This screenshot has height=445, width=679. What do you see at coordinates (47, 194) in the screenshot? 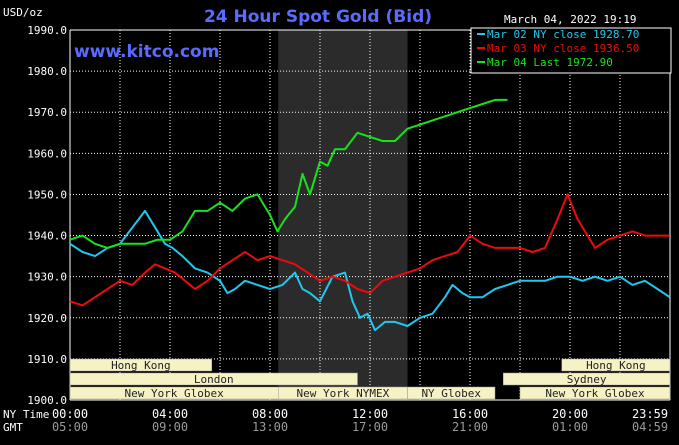
I see `y-tick-label: 1950.0` at bounding box center [47, 194].